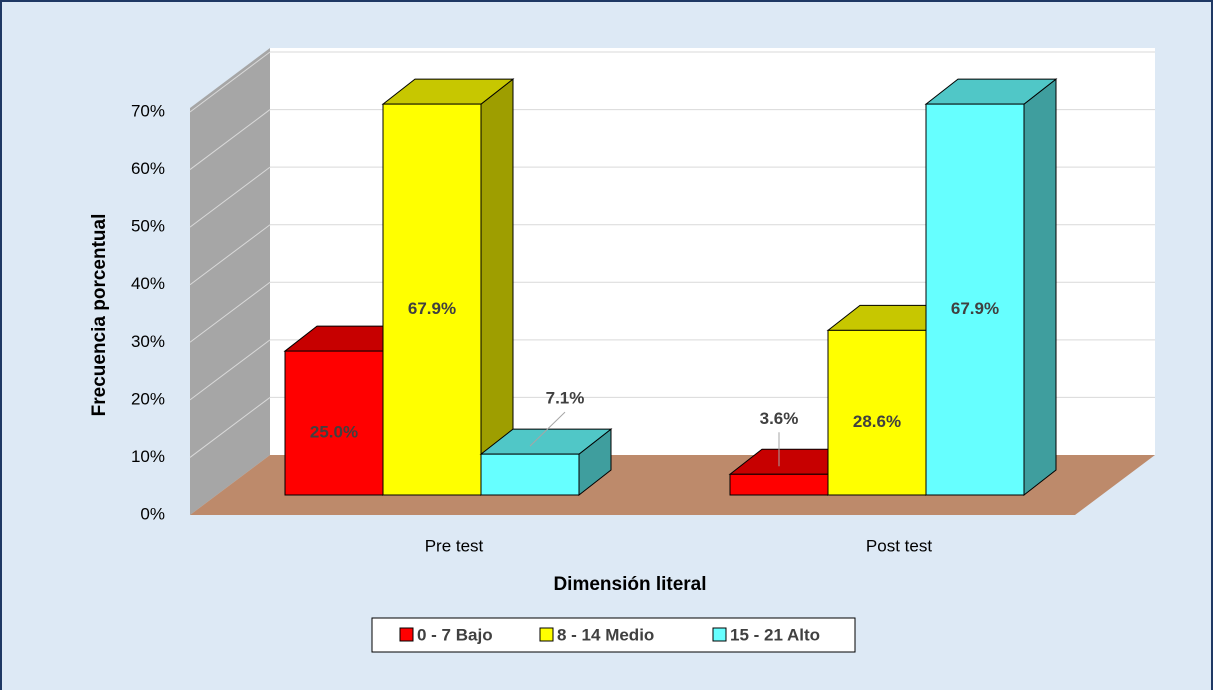  I want to click on y-axis-title: Frecuencia porcentual, so click(99, 315).